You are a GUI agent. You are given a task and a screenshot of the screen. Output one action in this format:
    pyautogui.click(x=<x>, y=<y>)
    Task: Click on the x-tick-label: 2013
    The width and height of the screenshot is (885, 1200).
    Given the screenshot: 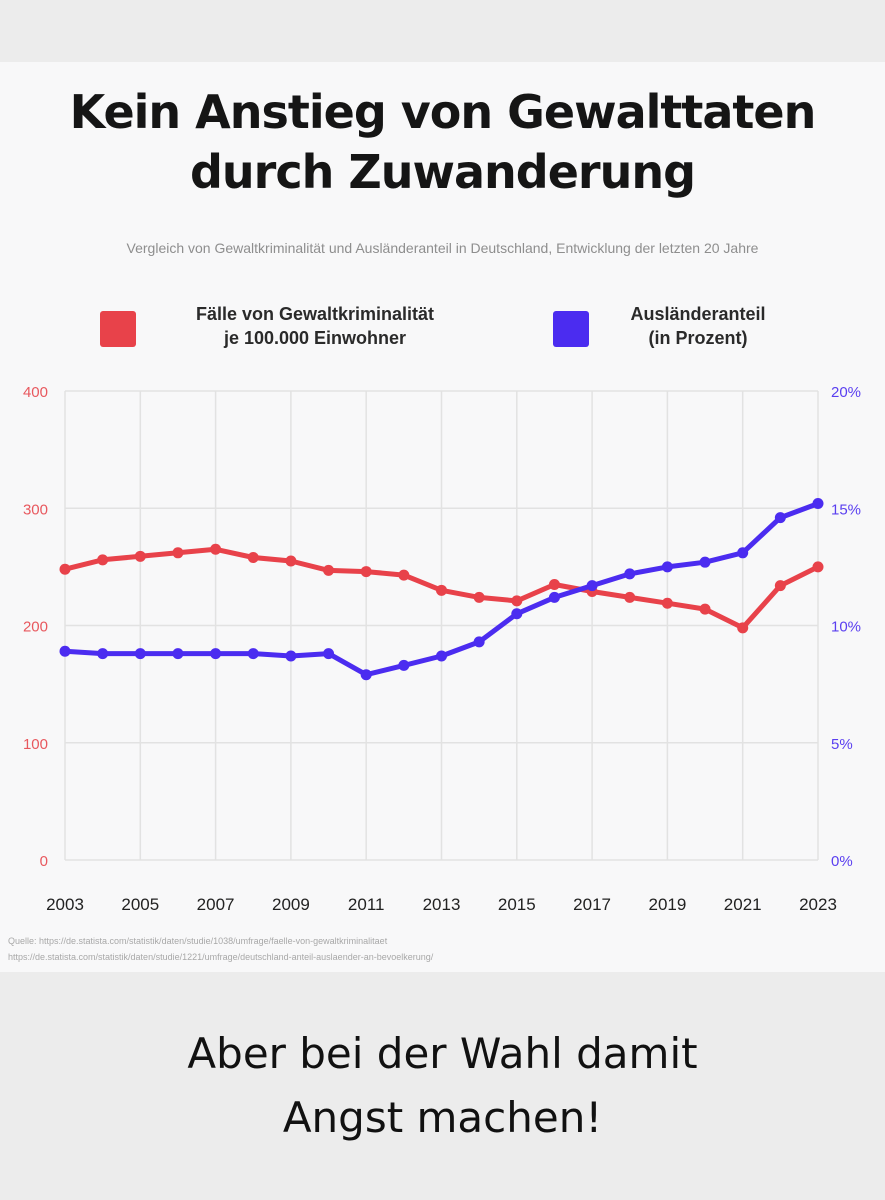 What is the action you would take?
    pyautogui.click(x=442, y=904)
    